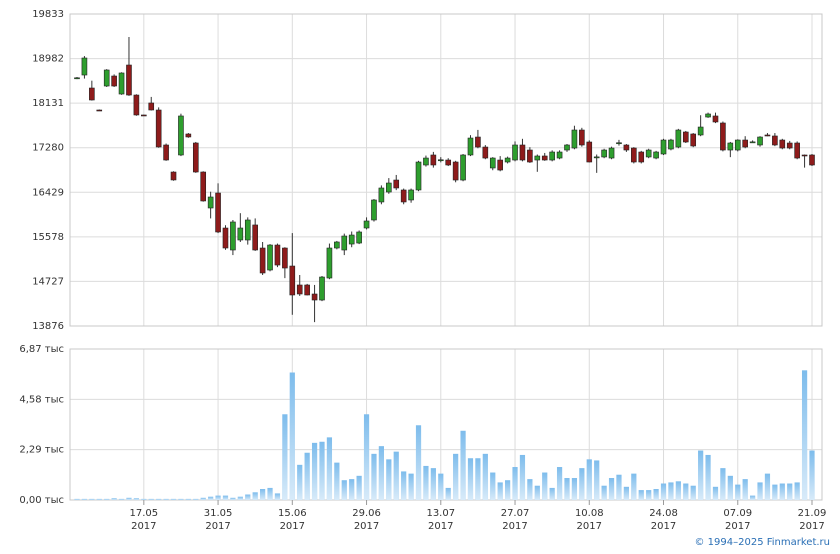 Image resolution: width=840 pixels, height=554 pixels. What do you see at coordinates (440, 520) in the screenshot?
I see `x-tick-label: 13.07 2017` at bounding box center [440, 520].